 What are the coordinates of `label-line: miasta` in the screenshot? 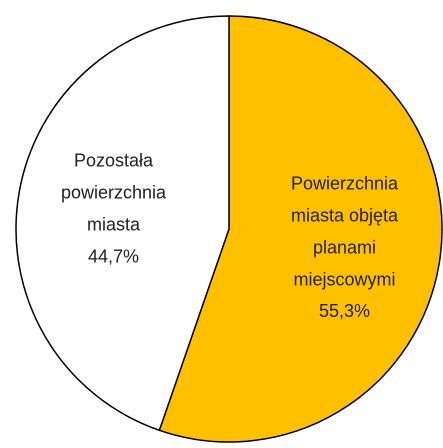 It's located at (114, 224).